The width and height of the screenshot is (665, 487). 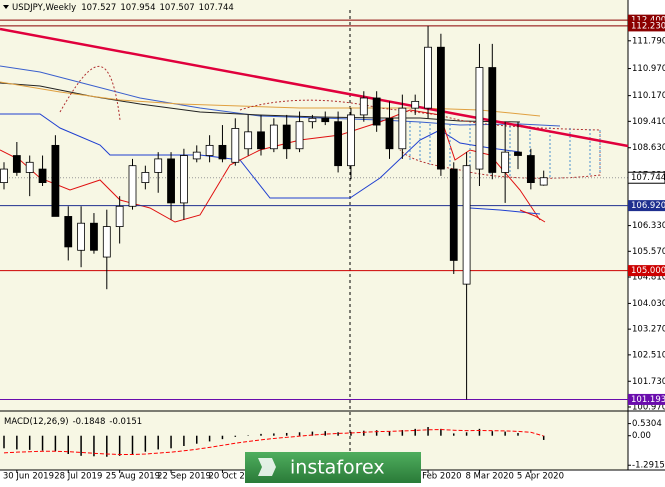 What do you see at coordinates (337, 468) in the screenshot?
I see `watermark-text: instaforex` at bounding box center [337, 468].